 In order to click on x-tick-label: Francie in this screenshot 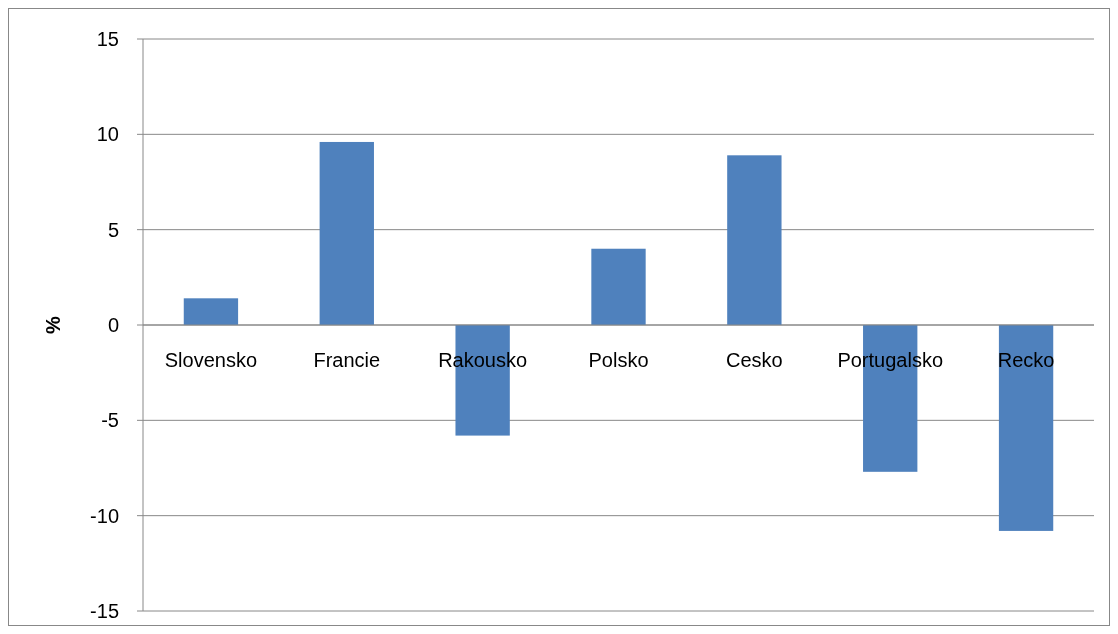, I will do `click(347, 360)`.